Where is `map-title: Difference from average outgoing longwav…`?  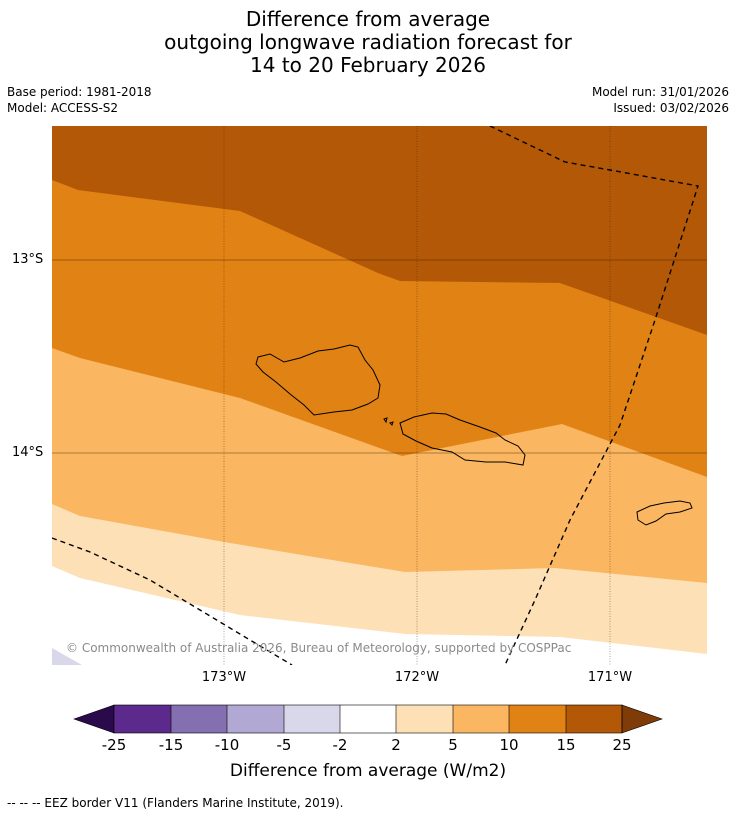 map-title: Difference from average outgoing longwav… is located at coordinates (368, 42).